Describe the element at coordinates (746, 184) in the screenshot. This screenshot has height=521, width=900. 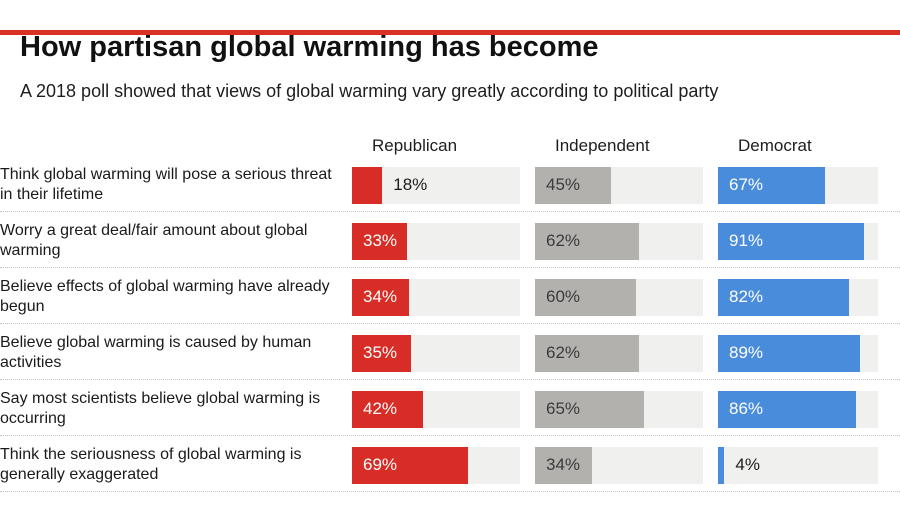
I see `bar-value-label: 67%` at that location.